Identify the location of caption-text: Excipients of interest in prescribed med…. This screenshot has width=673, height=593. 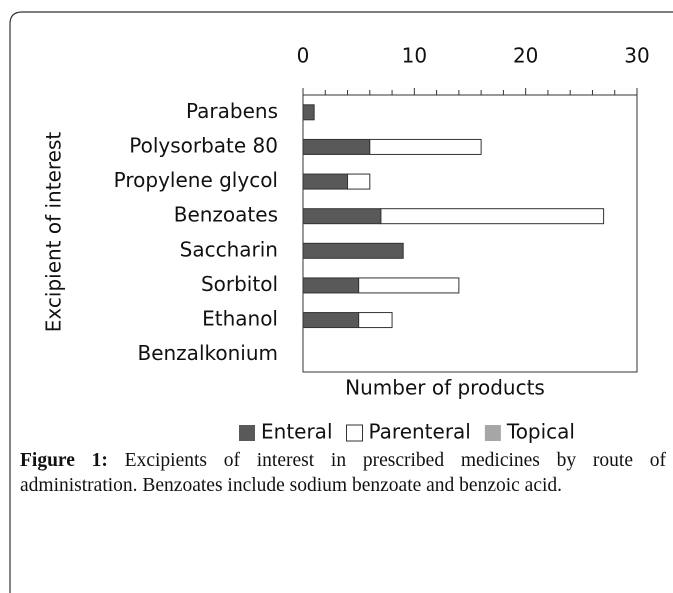
(343, 473).